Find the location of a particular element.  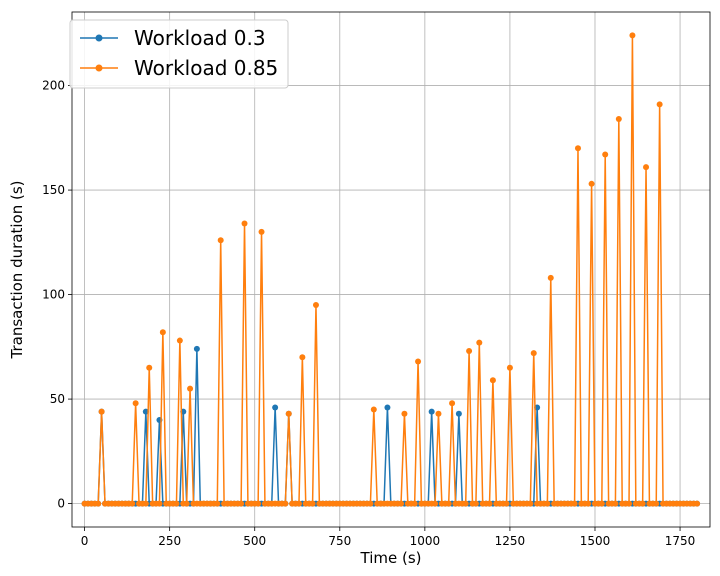

legend-label-workload-0-85: Workload 0.85 is located at coordinates (206, 68).